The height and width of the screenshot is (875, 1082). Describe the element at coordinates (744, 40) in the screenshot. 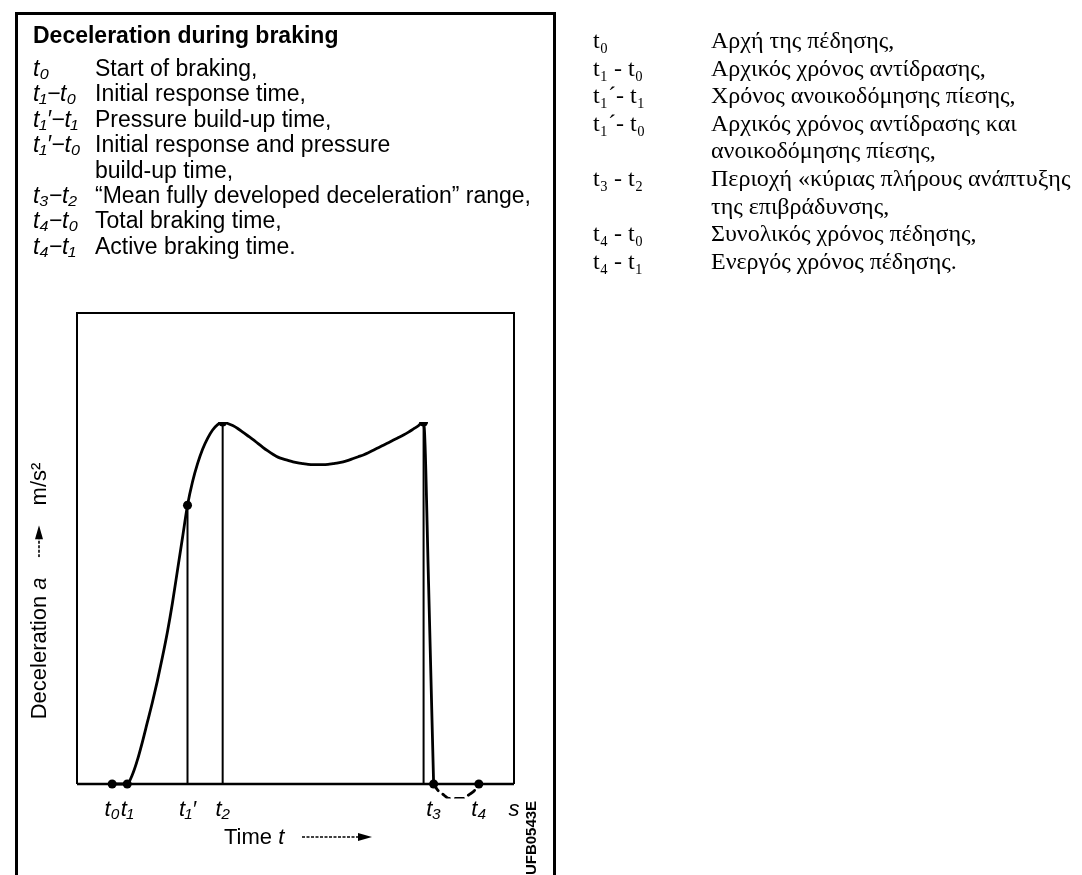

I see `text: t₀ Αρχή της πέδησης,` at that location.